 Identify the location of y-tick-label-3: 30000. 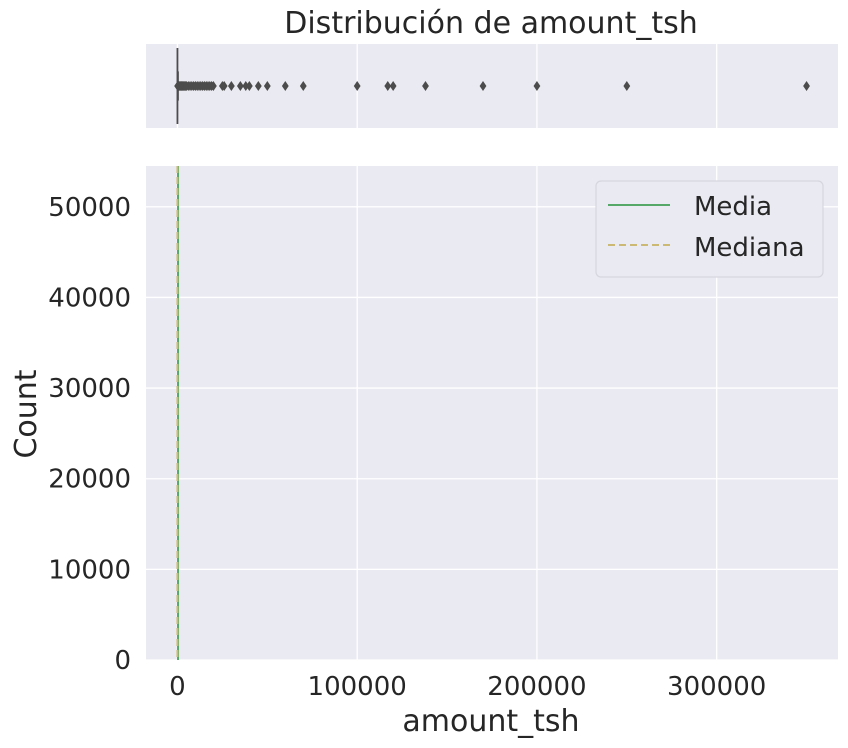
(89, 389).